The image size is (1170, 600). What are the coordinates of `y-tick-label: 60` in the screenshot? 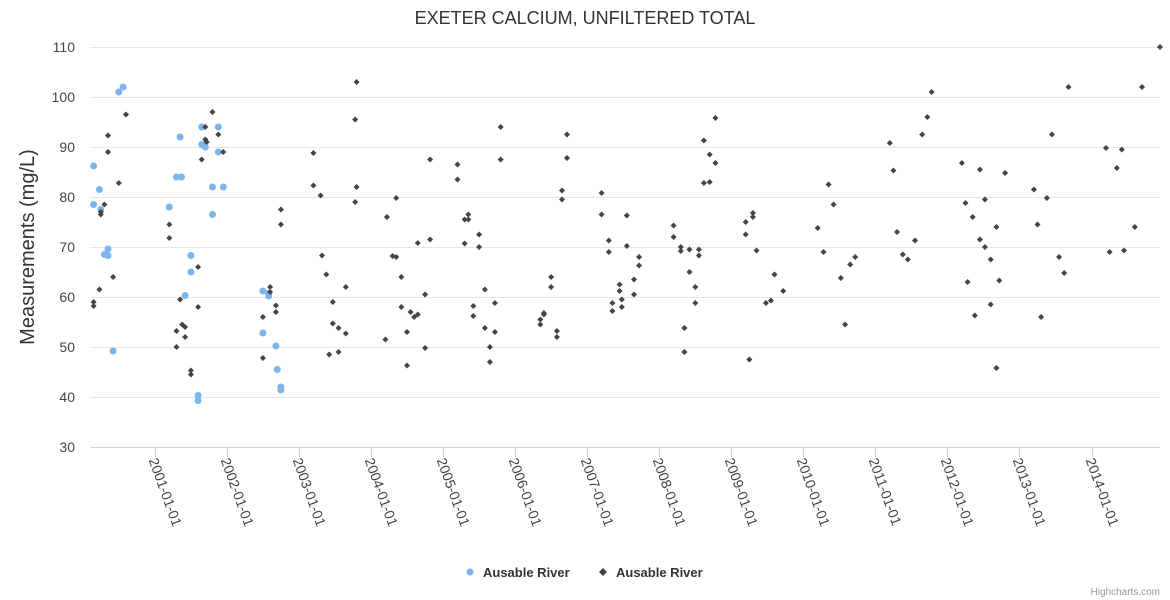 It's located at (67, 297).